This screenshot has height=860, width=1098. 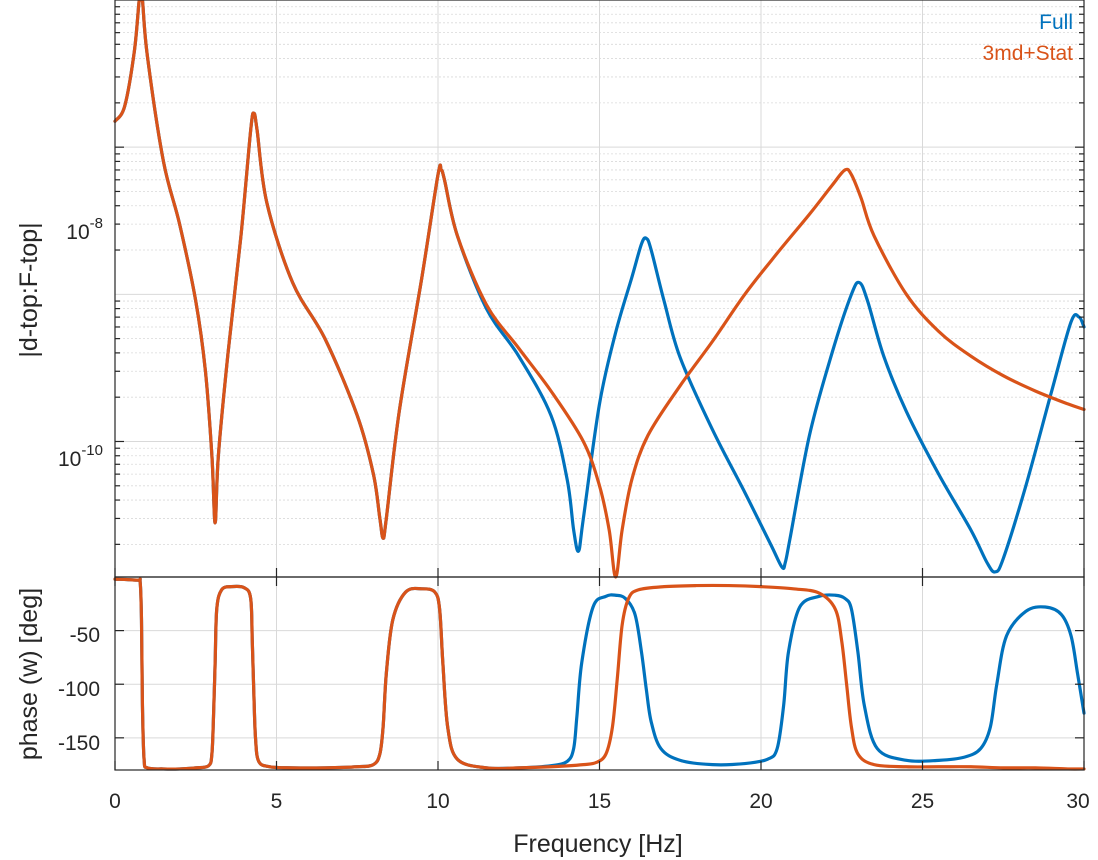 I want to click on phase-ylabel: phase (w) [deg], so click(x=29, y=674).